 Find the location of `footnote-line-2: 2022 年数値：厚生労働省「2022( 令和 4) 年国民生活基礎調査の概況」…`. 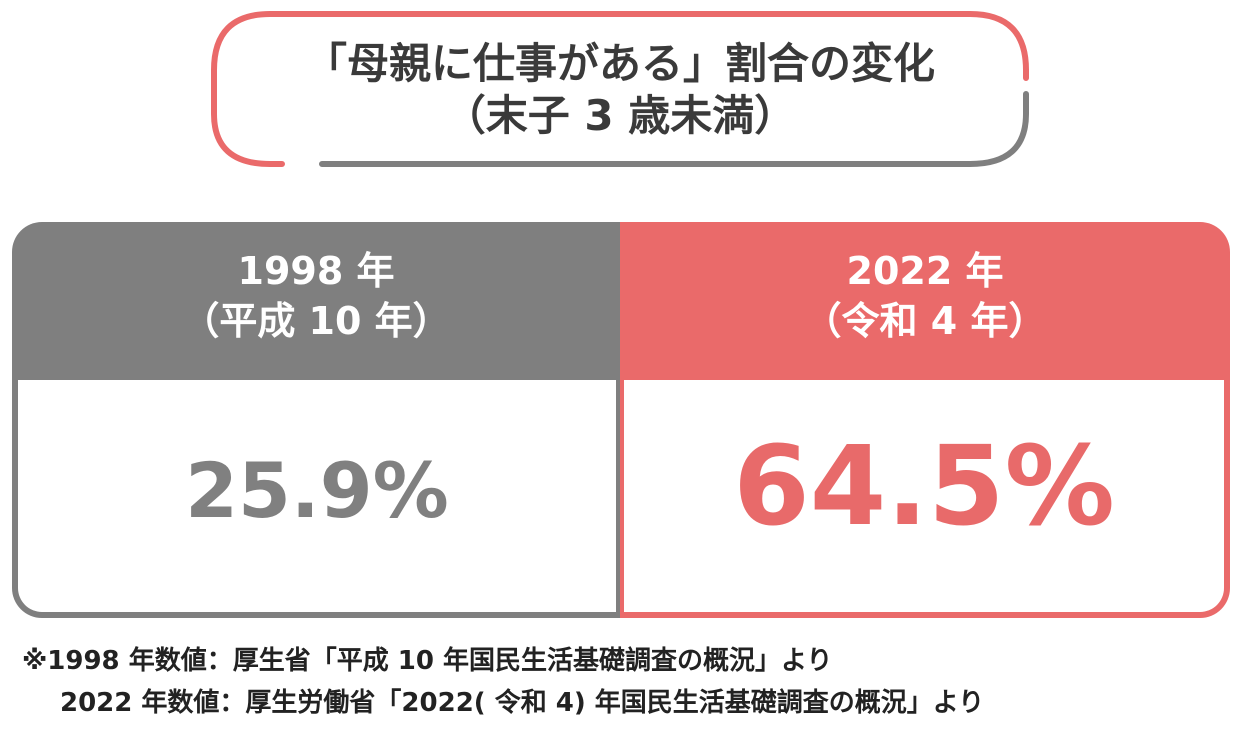

footnote-line-2: 2022 年数値：厚生労働省「2022( 令和 4) 年国民生活基礎調査の概況」… is located at coordinates (522, 703).